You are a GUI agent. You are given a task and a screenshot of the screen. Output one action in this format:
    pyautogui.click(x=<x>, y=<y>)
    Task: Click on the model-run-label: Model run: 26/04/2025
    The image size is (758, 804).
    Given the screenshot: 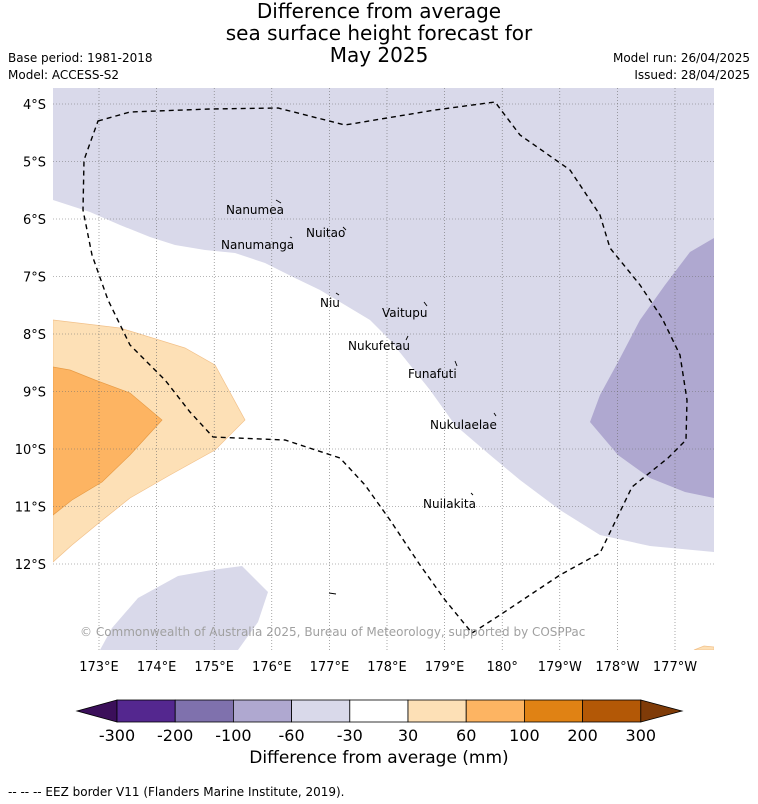 What is the action you would take?
    pyautogui.click(x=681, y=58)
    